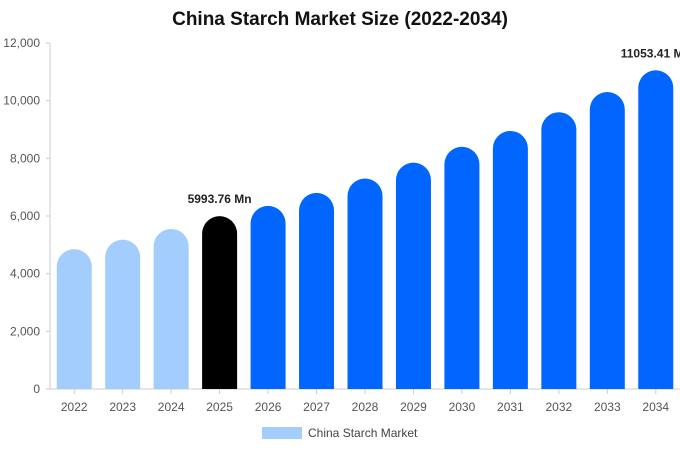 Image resolution: width=680 pixels, height=450 pixels. I want to click on x-tick-label-2025: 2025, so click(219, 407).